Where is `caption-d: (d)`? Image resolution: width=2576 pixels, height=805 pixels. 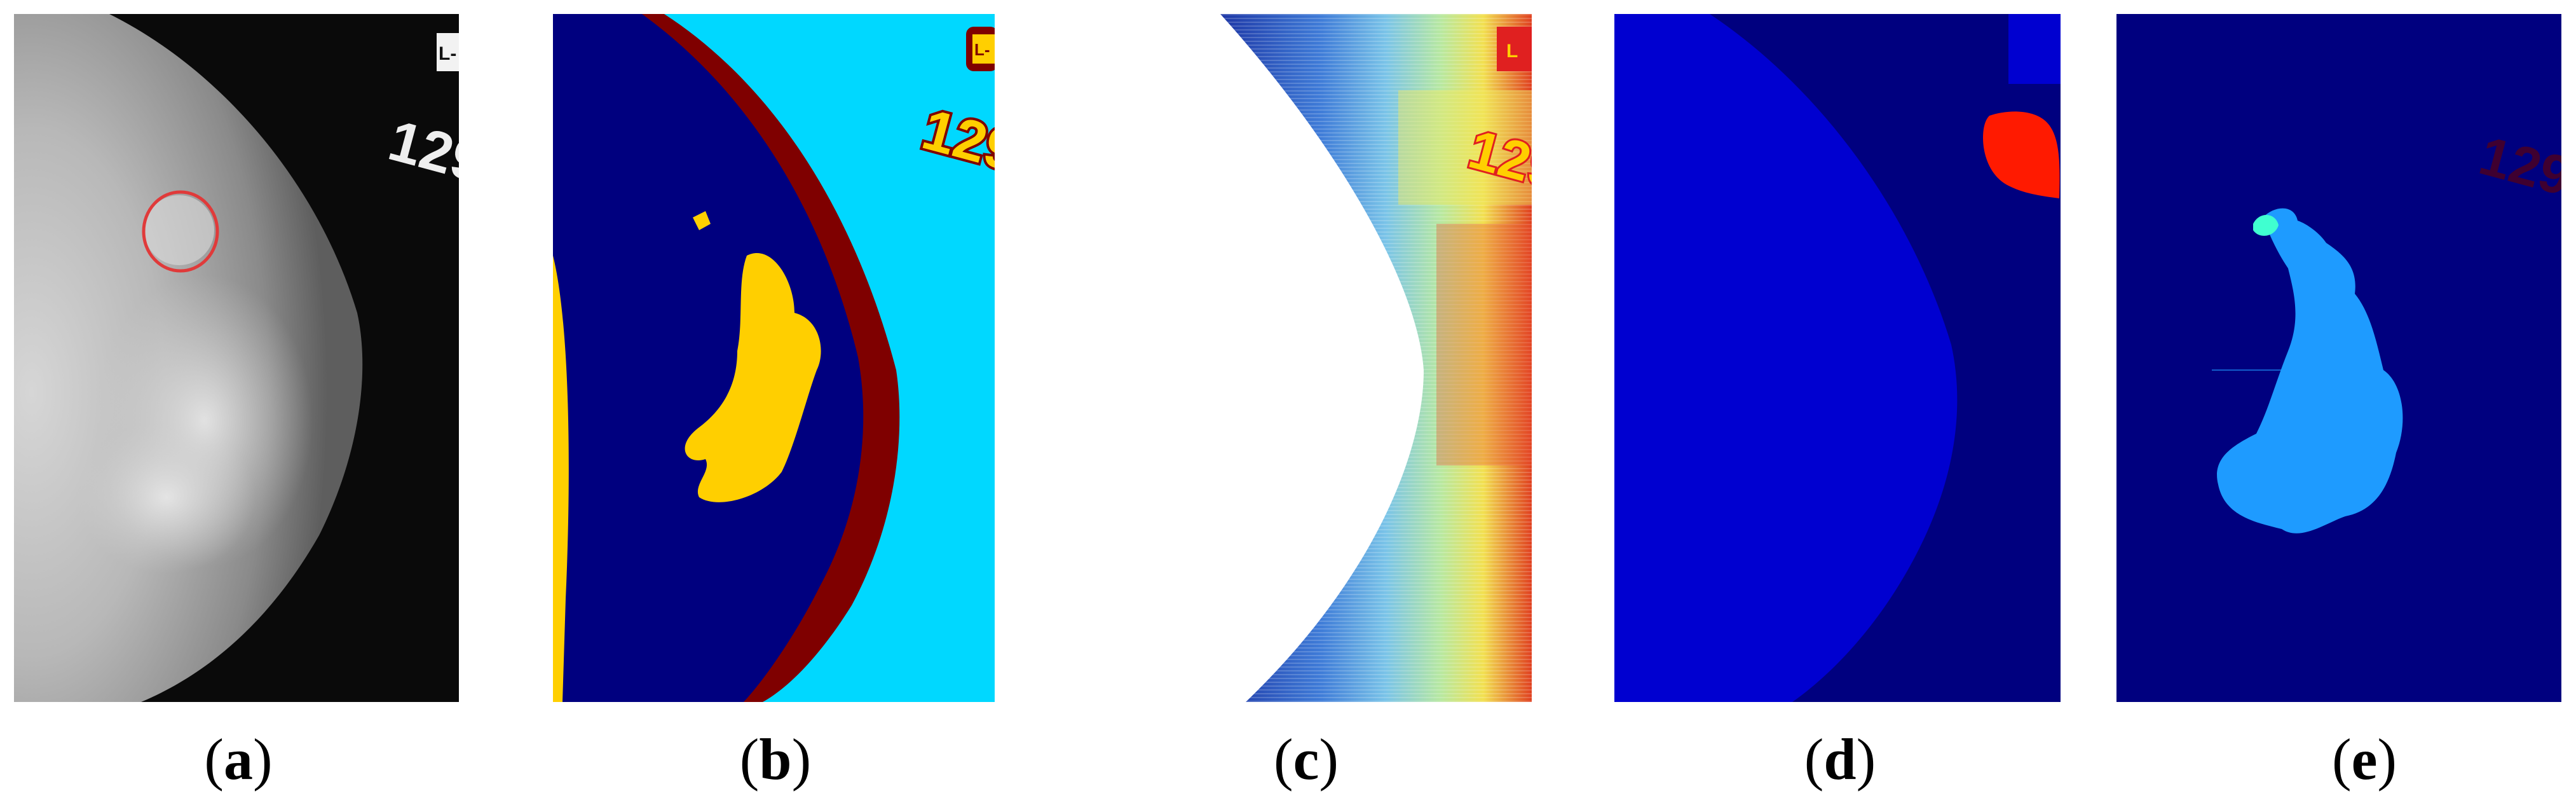
caption-d: (d) is located at coordinates (1840, 760).